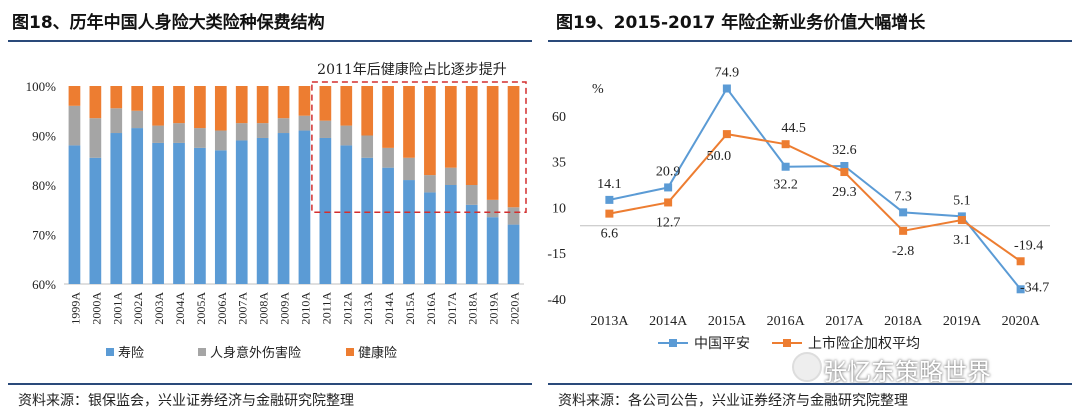 This screenshot has height=417, width=1080. I want to click on data-label: 32.6, so click(844, 150).